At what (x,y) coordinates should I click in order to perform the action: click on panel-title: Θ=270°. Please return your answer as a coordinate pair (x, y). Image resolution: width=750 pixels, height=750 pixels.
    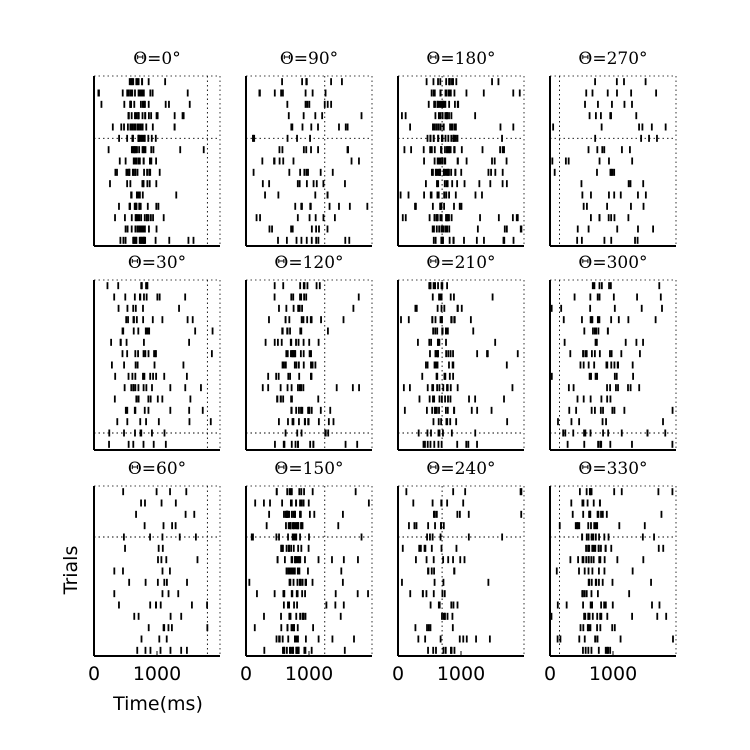
    Looking at the image, I should click on (612, 59).